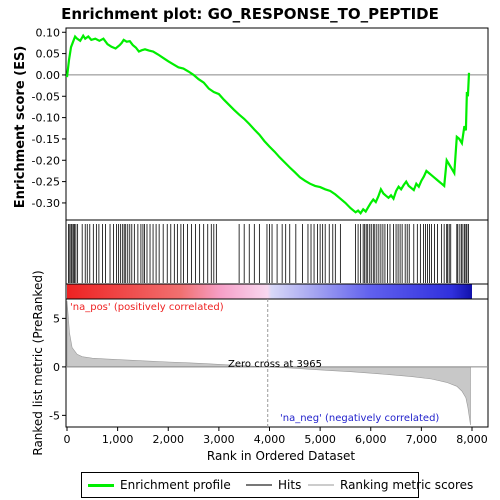 The image size is (500, 500). Describe the element at coordinates (48, 75) in the screenshot. I see `es-y-tick-label: 0.00` at that location.